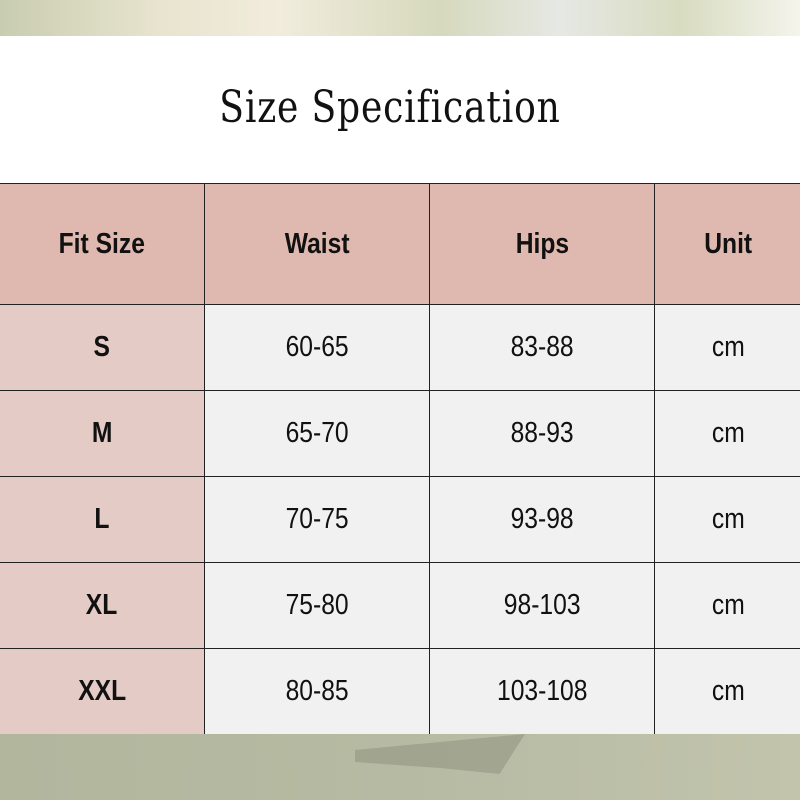  Describe the element at coordinates (542, 433) in the screenshot. I see `hips-cell: 88-93` at that location.